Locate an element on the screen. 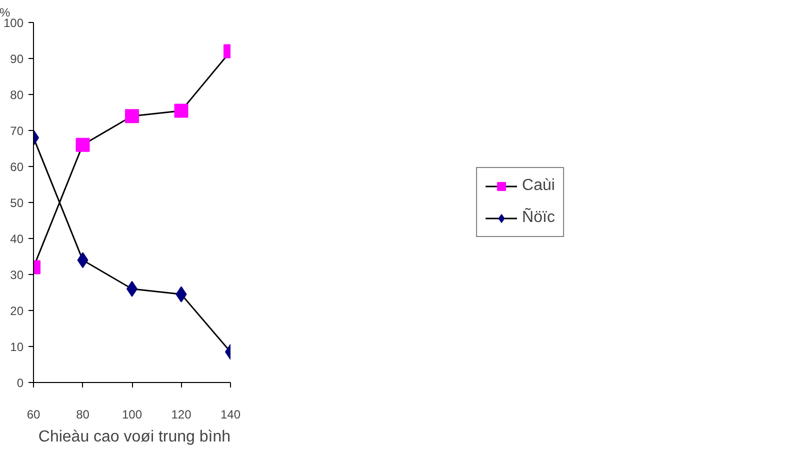 The height and width of the screenshot is (450, 810). x-tick-label: 60 is located at coordinates (33, 415).